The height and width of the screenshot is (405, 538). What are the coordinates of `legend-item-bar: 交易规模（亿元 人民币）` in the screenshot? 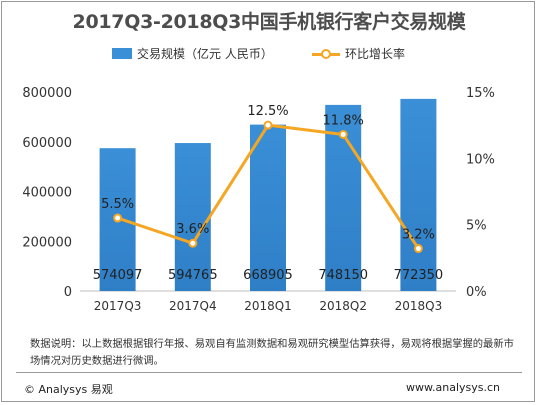 It's located at (192, 53).